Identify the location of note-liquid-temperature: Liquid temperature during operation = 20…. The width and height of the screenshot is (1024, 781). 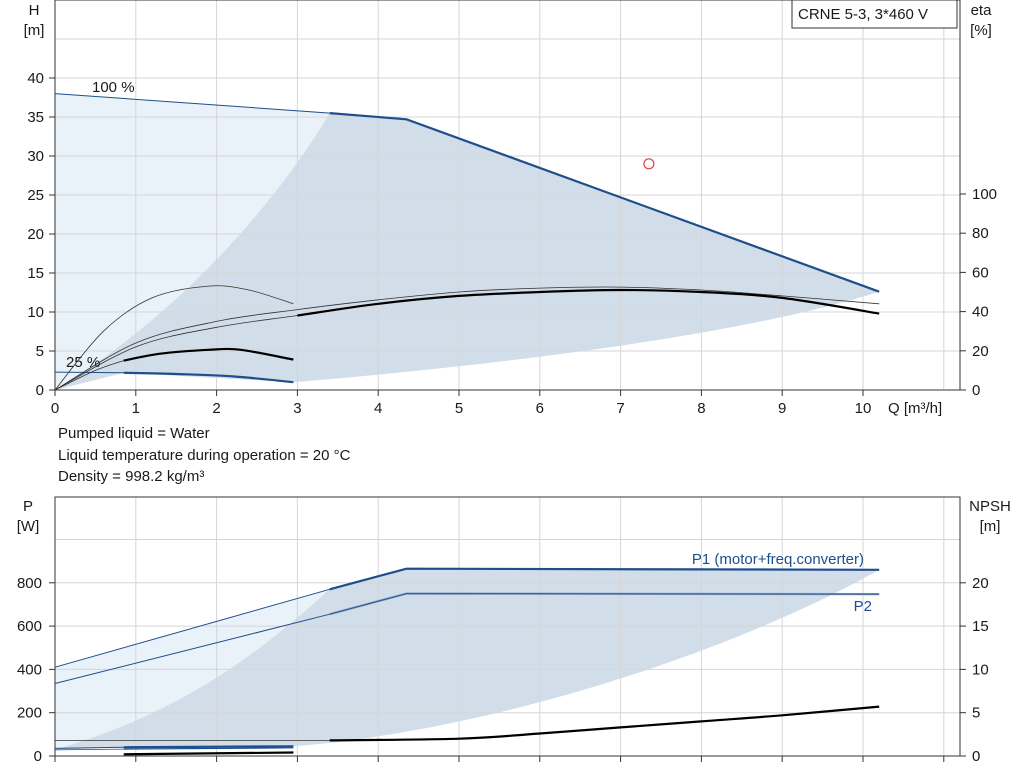
(204, 455).